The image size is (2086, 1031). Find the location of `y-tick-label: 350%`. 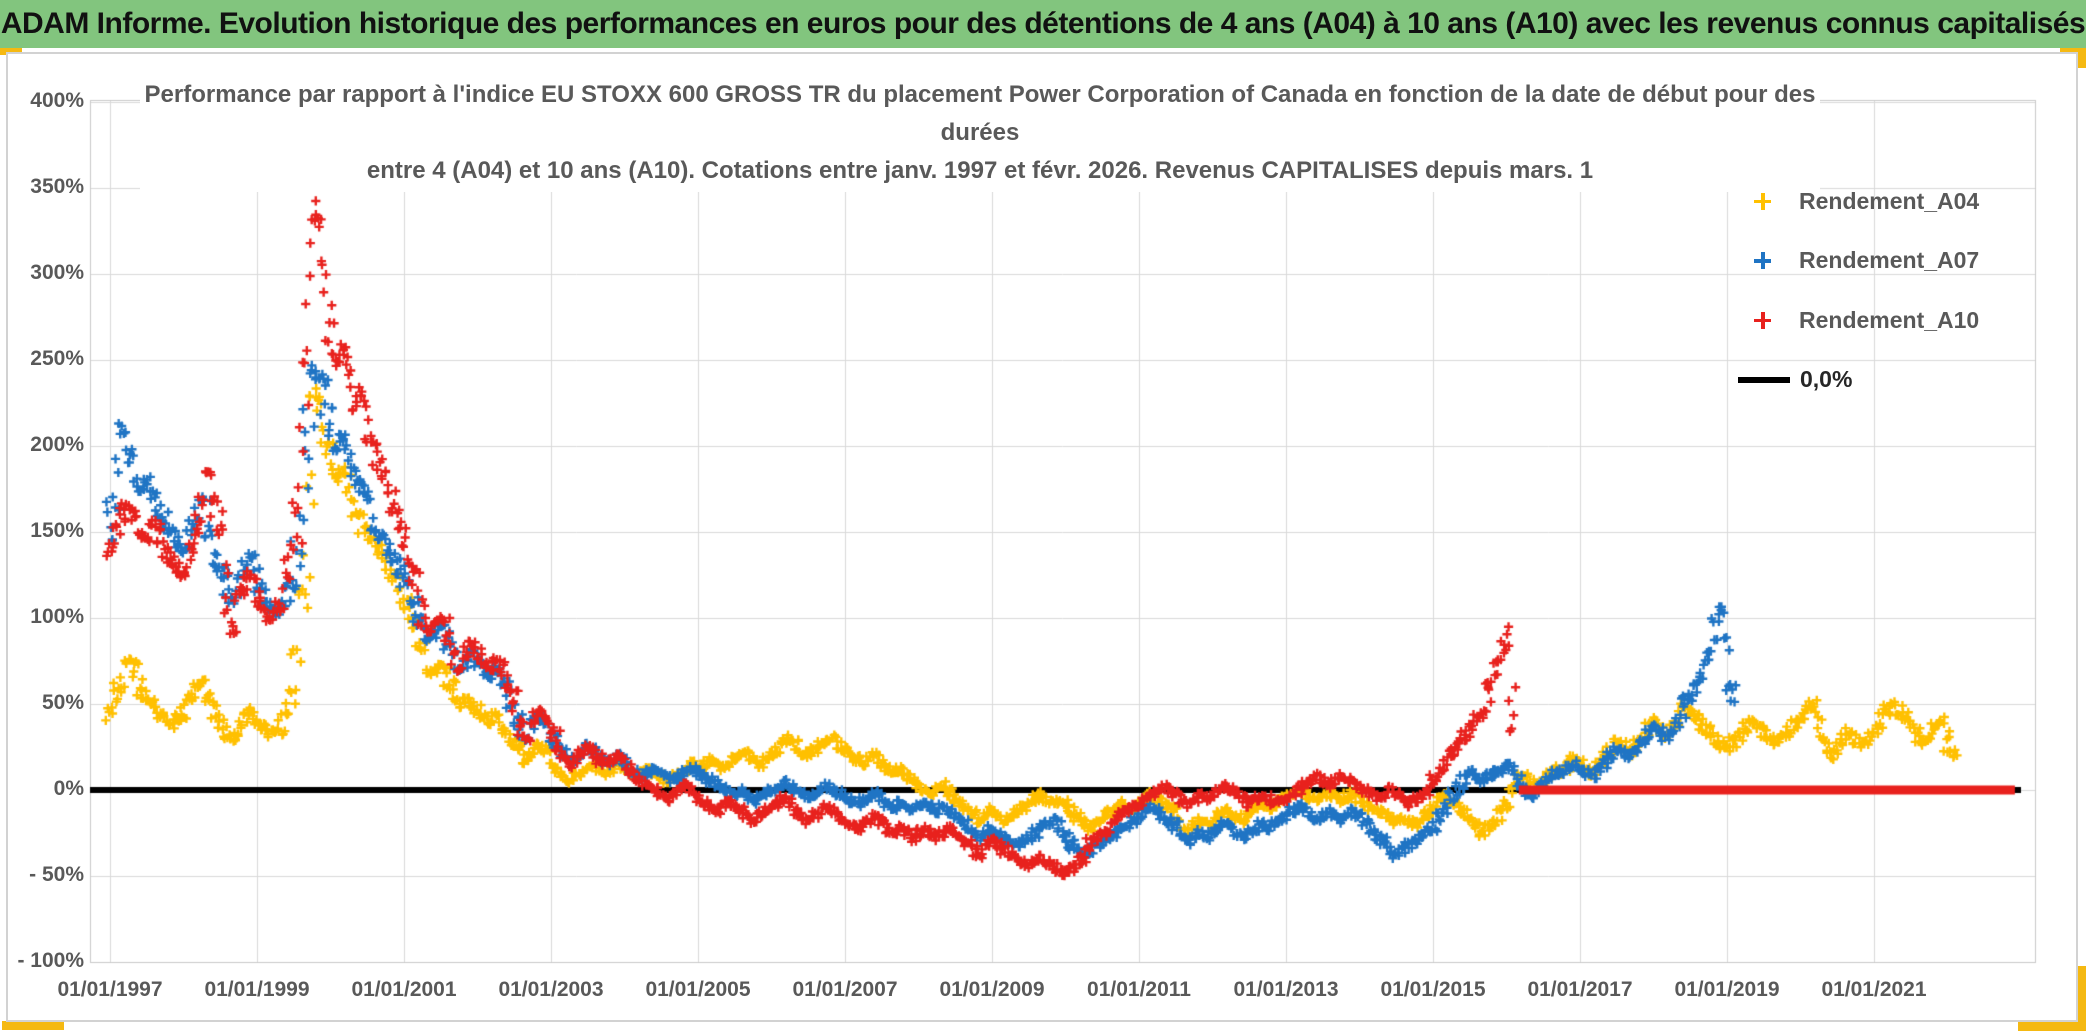

y-tick-label: 350% is located at coordinates (57, 186).